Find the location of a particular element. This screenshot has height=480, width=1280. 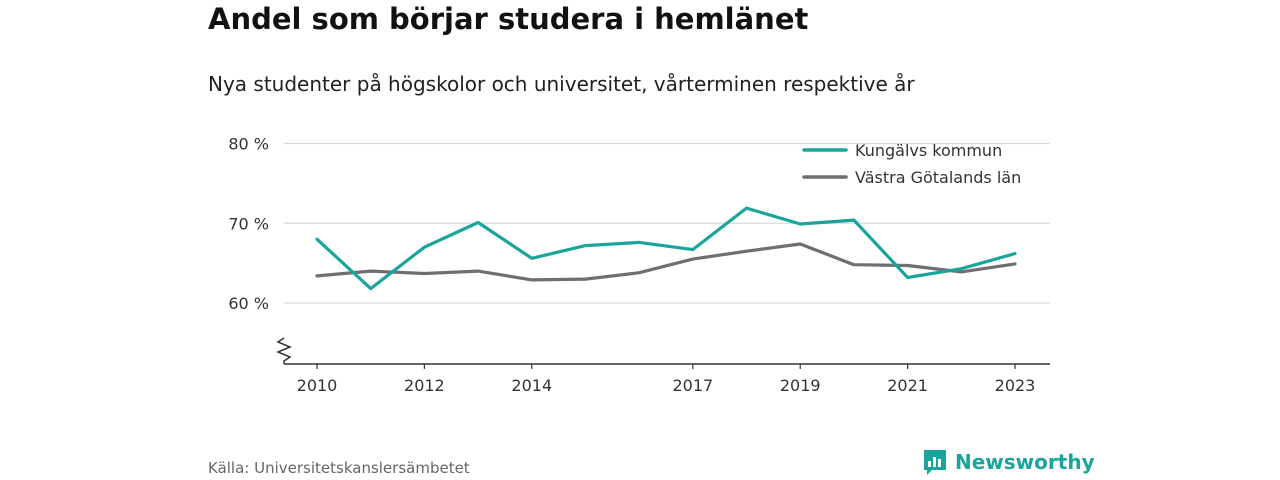

axis-break-icon is located at coordinates (284, 350).